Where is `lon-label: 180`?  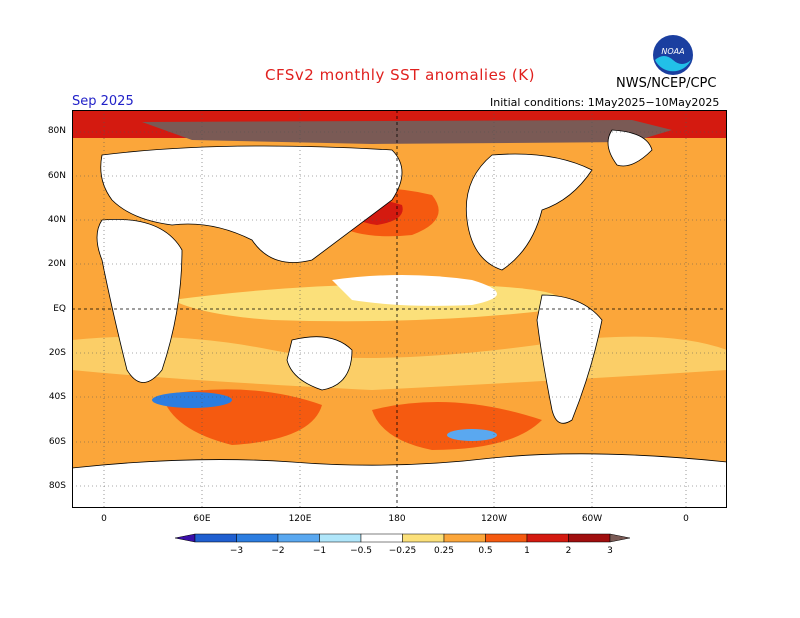
lon-label: 180 is located at coordinates (397, 519).